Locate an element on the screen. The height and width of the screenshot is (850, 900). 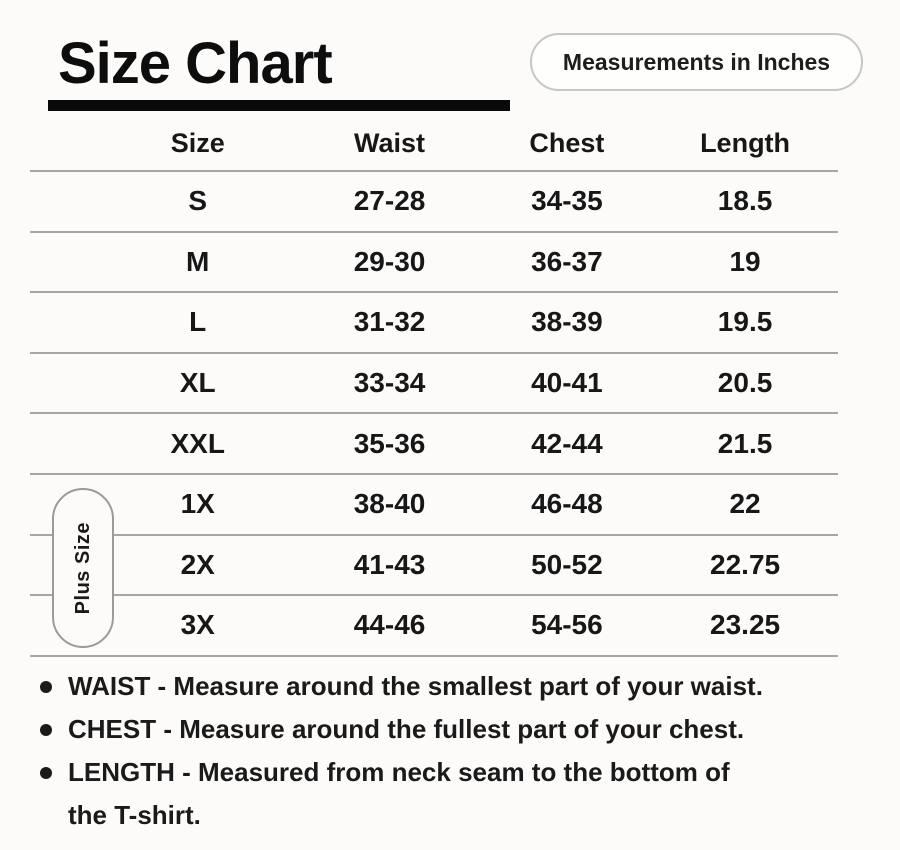
waist-value: 27-28 is located at coordinates (389, 201).